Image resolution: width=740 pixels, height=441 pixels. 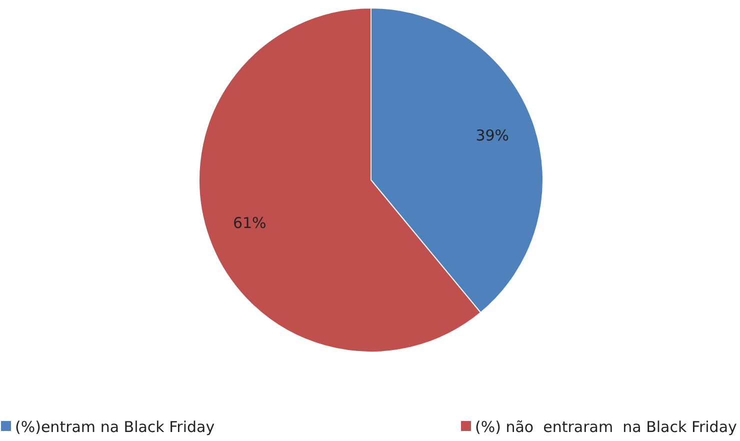 I want to click on legend-label: (%) não entraram na Black Friday, so click(x=606, y=427).